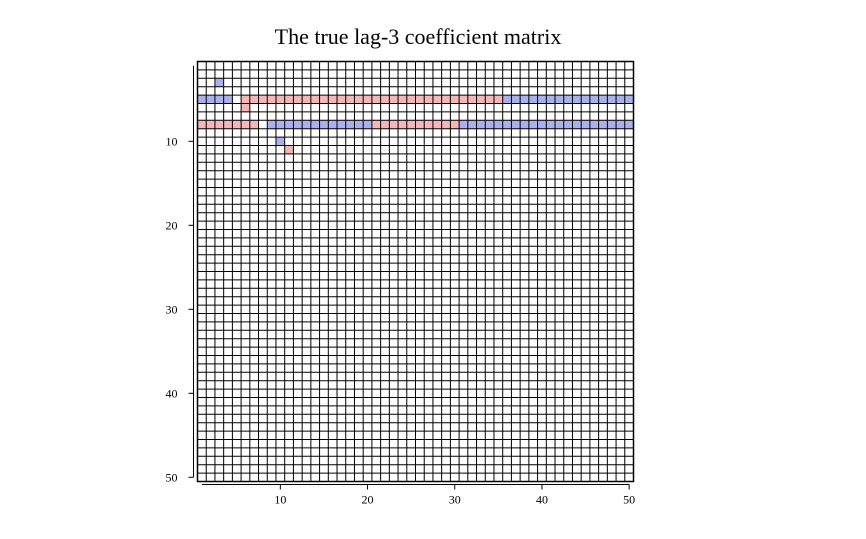  Describe the element at coordinates (542, 500) in the screenshot. I see `x-tick-label: 40` at that location.